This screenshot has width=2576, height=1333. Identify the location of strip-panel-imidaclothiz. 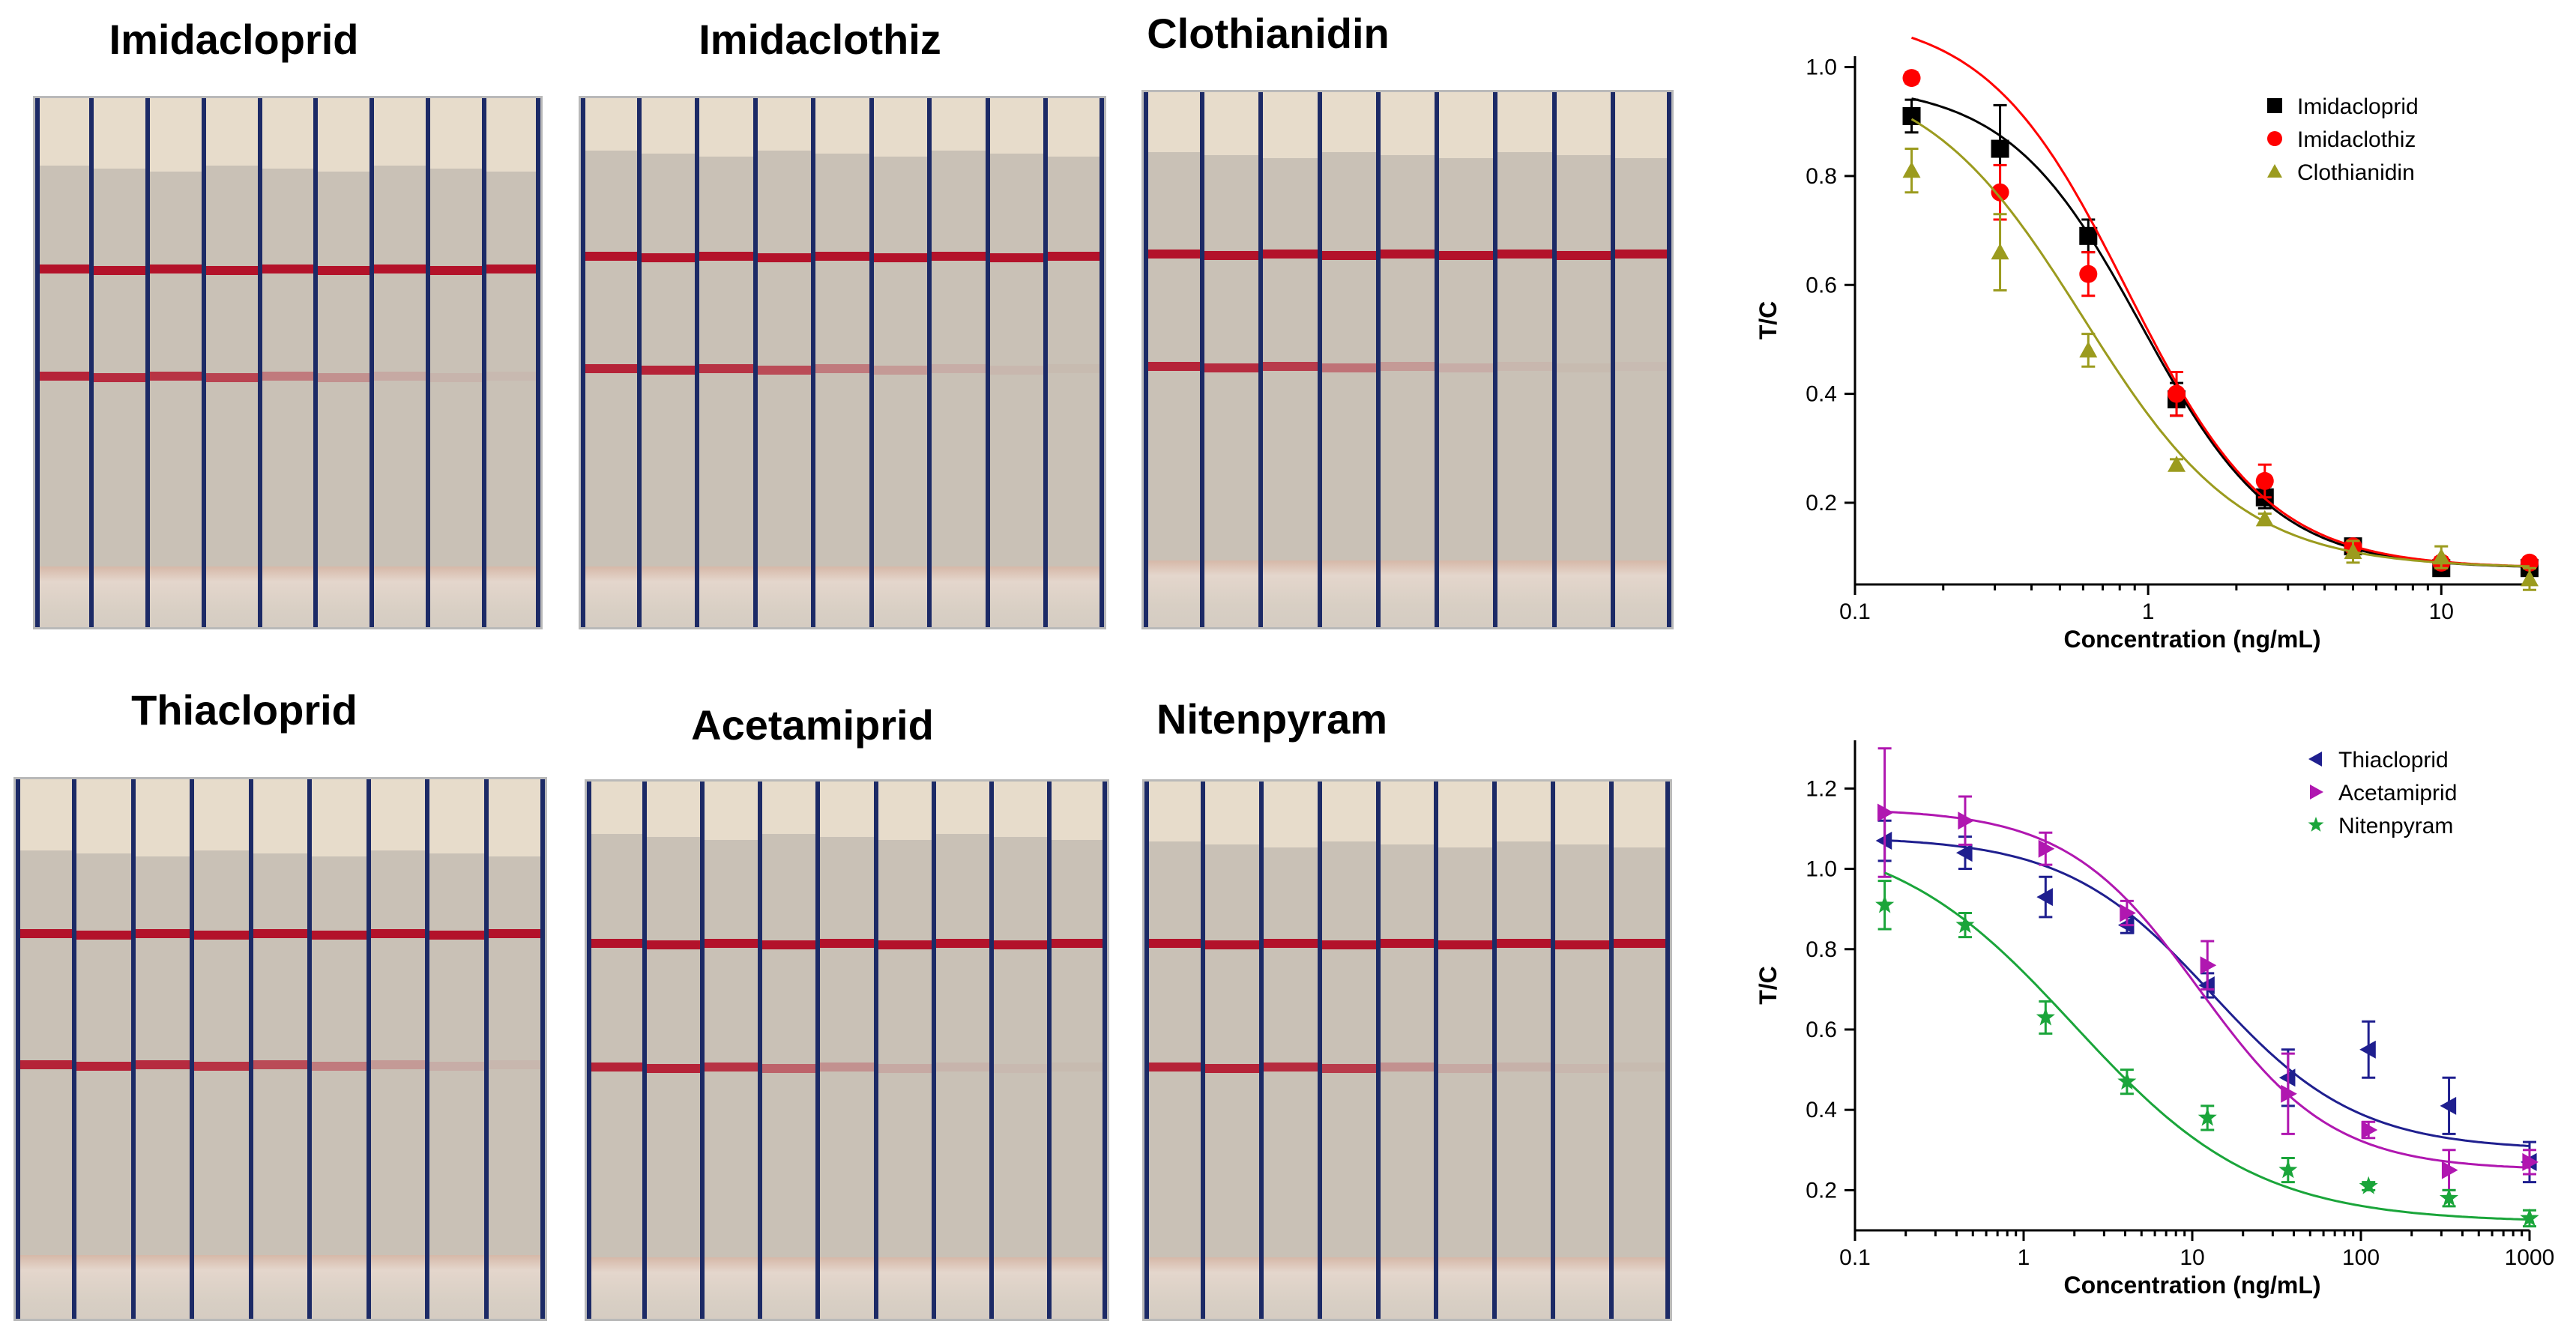
(843, 362).